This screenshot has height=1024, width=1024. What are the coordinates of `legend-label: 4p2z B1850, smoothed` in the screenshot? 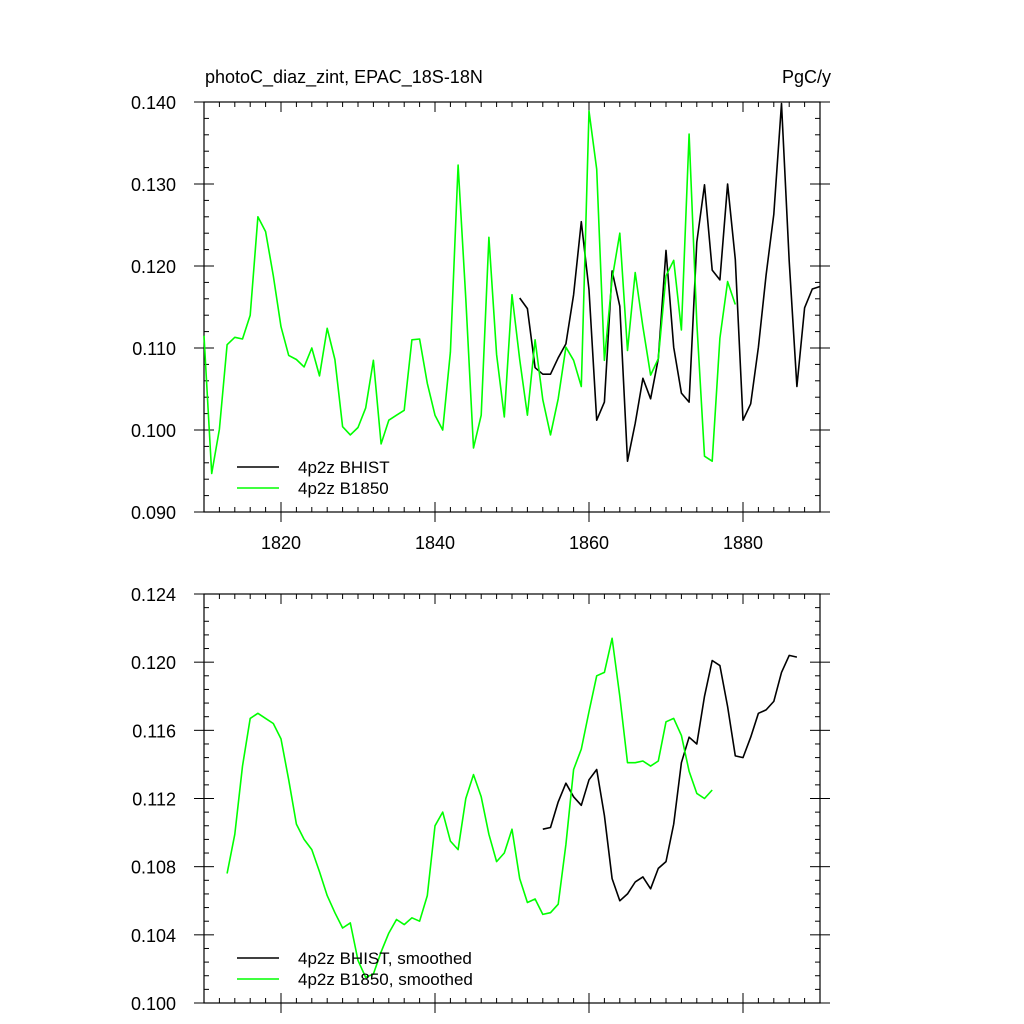 It's located at (385, 979).